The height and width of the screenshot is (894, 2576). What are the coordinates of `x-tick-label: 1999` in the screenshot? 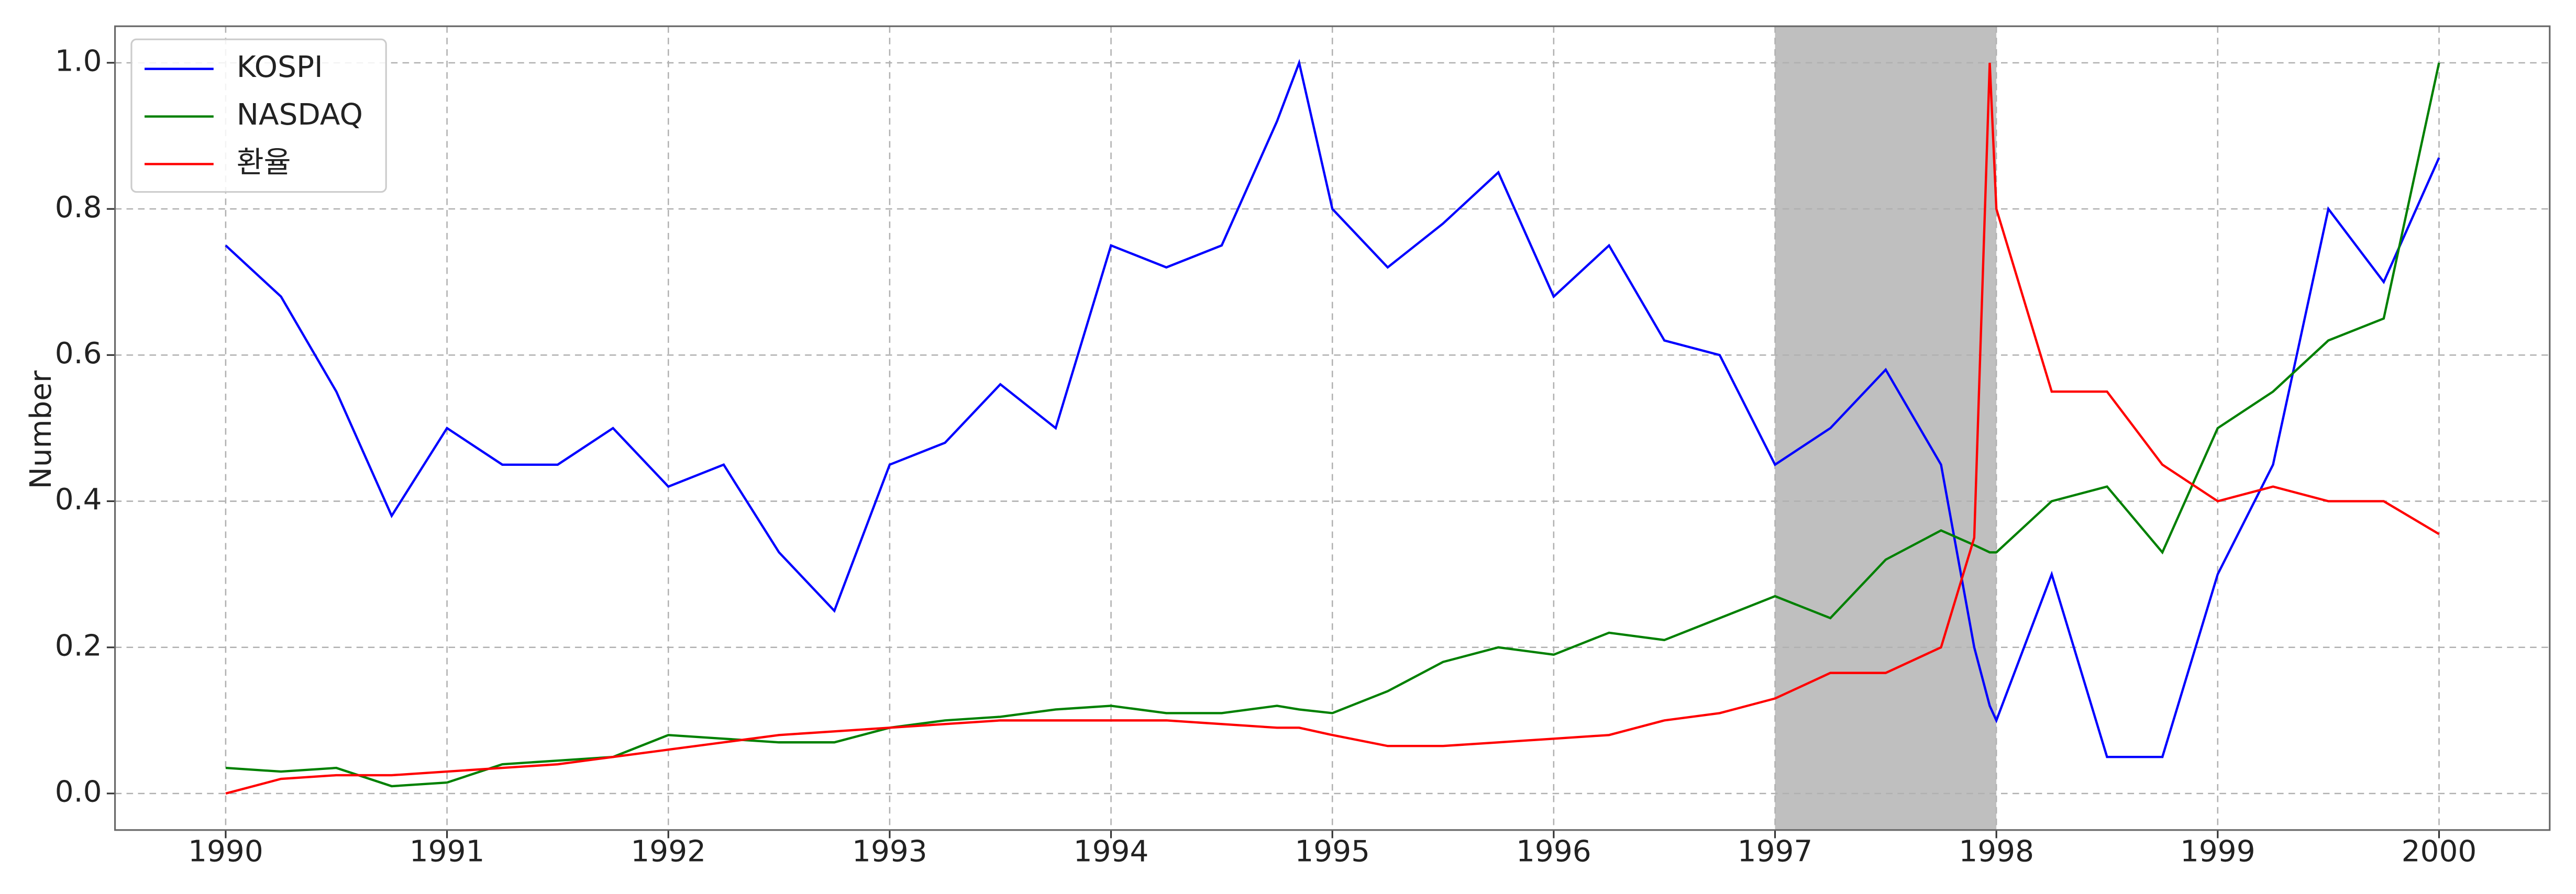 It's located at (2218, 851).